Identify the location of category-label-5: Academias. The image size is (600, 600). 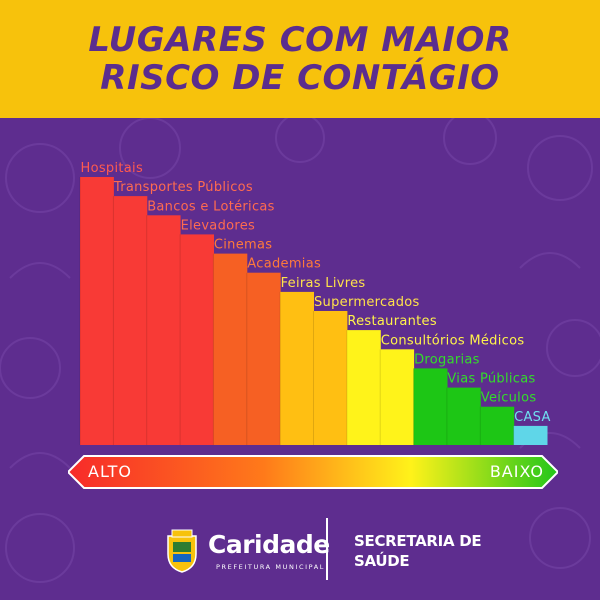
(284, 264).